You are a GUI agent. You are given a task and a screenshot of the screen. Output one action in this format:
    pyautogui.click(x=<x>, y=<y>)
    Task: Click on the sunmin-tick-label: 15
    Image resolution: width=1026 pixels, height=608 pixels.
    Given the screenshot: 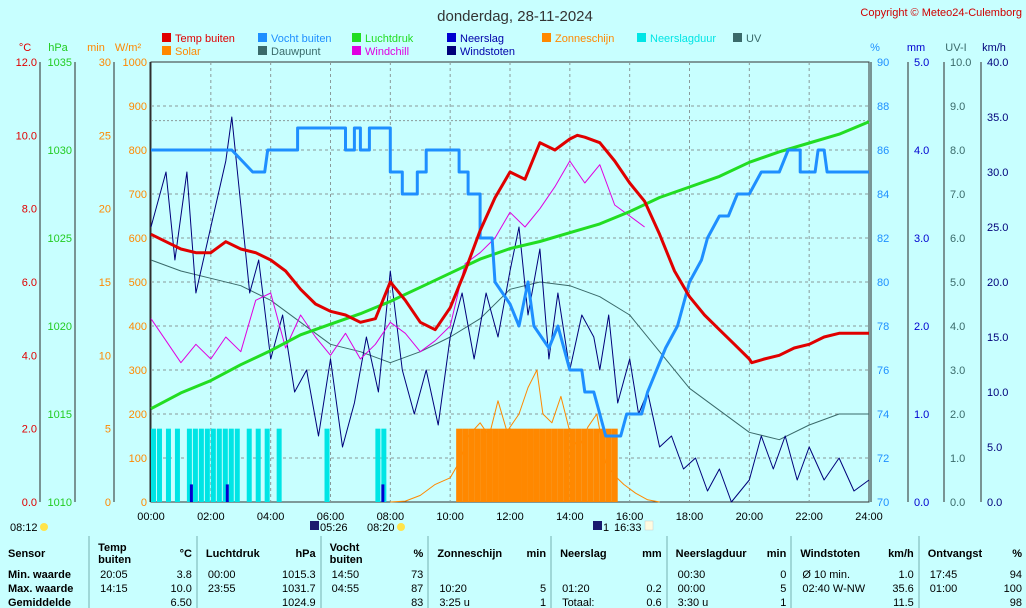 What is the action you would take?
    pyautogui.click(x=105, y=283)
    